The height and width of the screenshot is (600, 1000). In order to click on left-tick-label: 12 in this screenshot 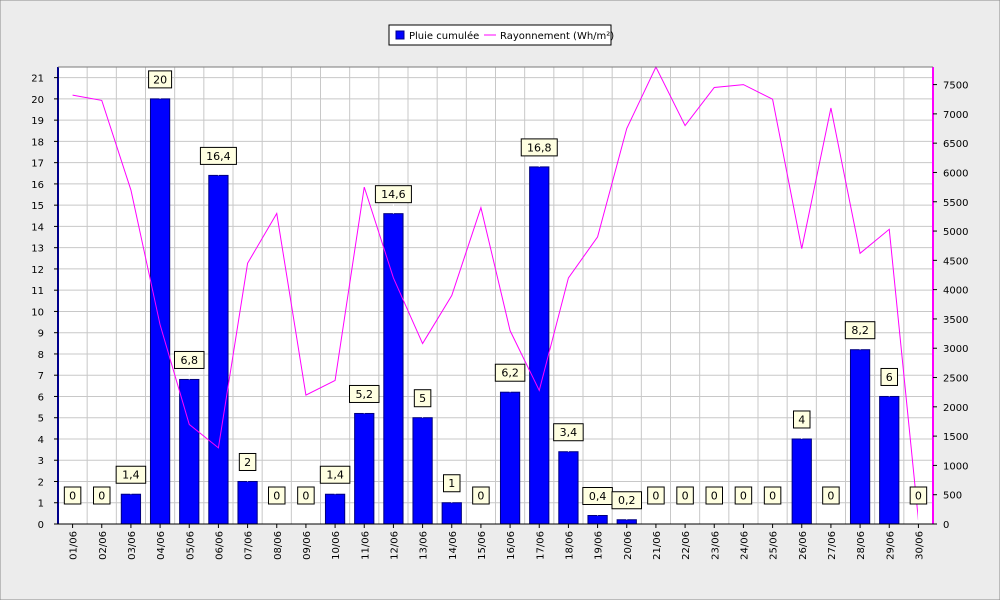, I will do `click(37, 270)`.